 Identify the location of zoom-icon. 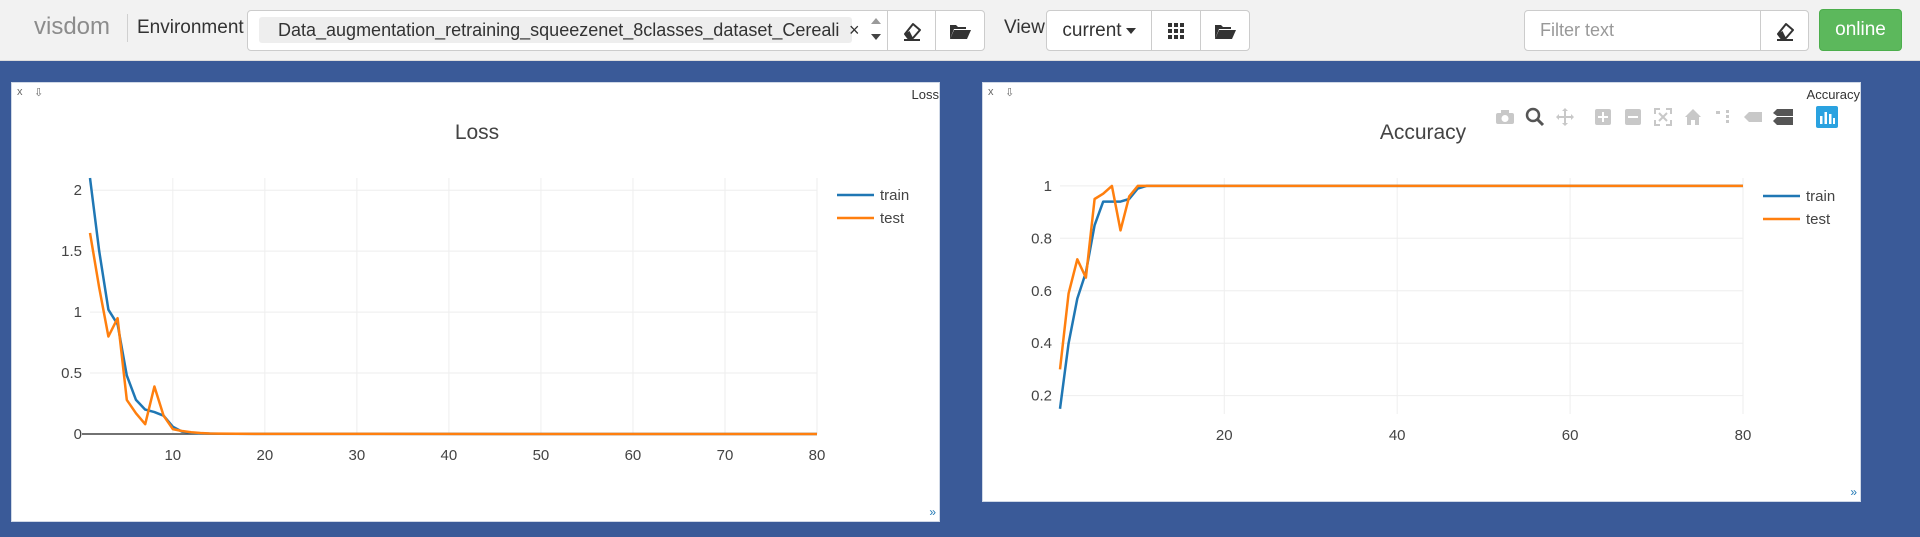
(1535, 117).